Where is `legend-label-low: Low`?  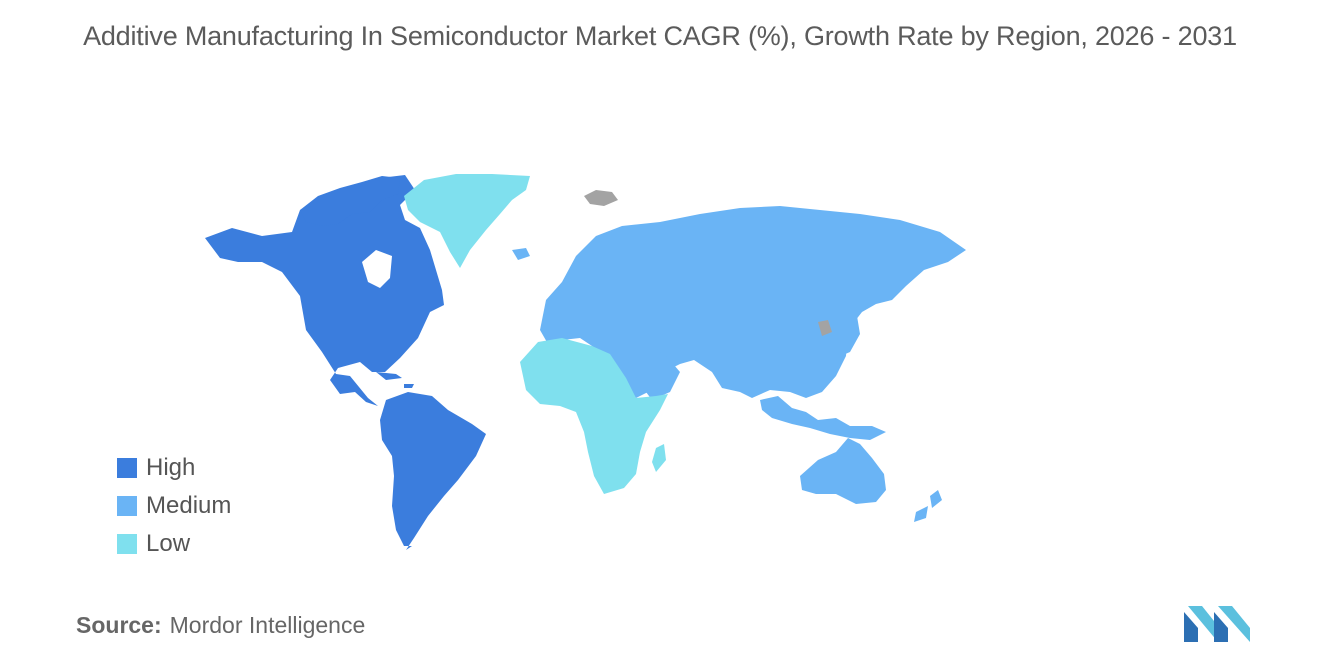
legend-label-low: Low is located at coordinates (168, 543).